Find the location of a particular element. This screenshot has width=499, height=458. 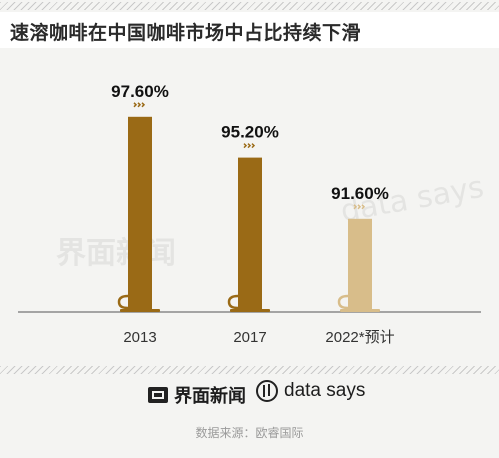

footer-brand-bar: 界面新闻 data says is located at coordinates (249, 393).